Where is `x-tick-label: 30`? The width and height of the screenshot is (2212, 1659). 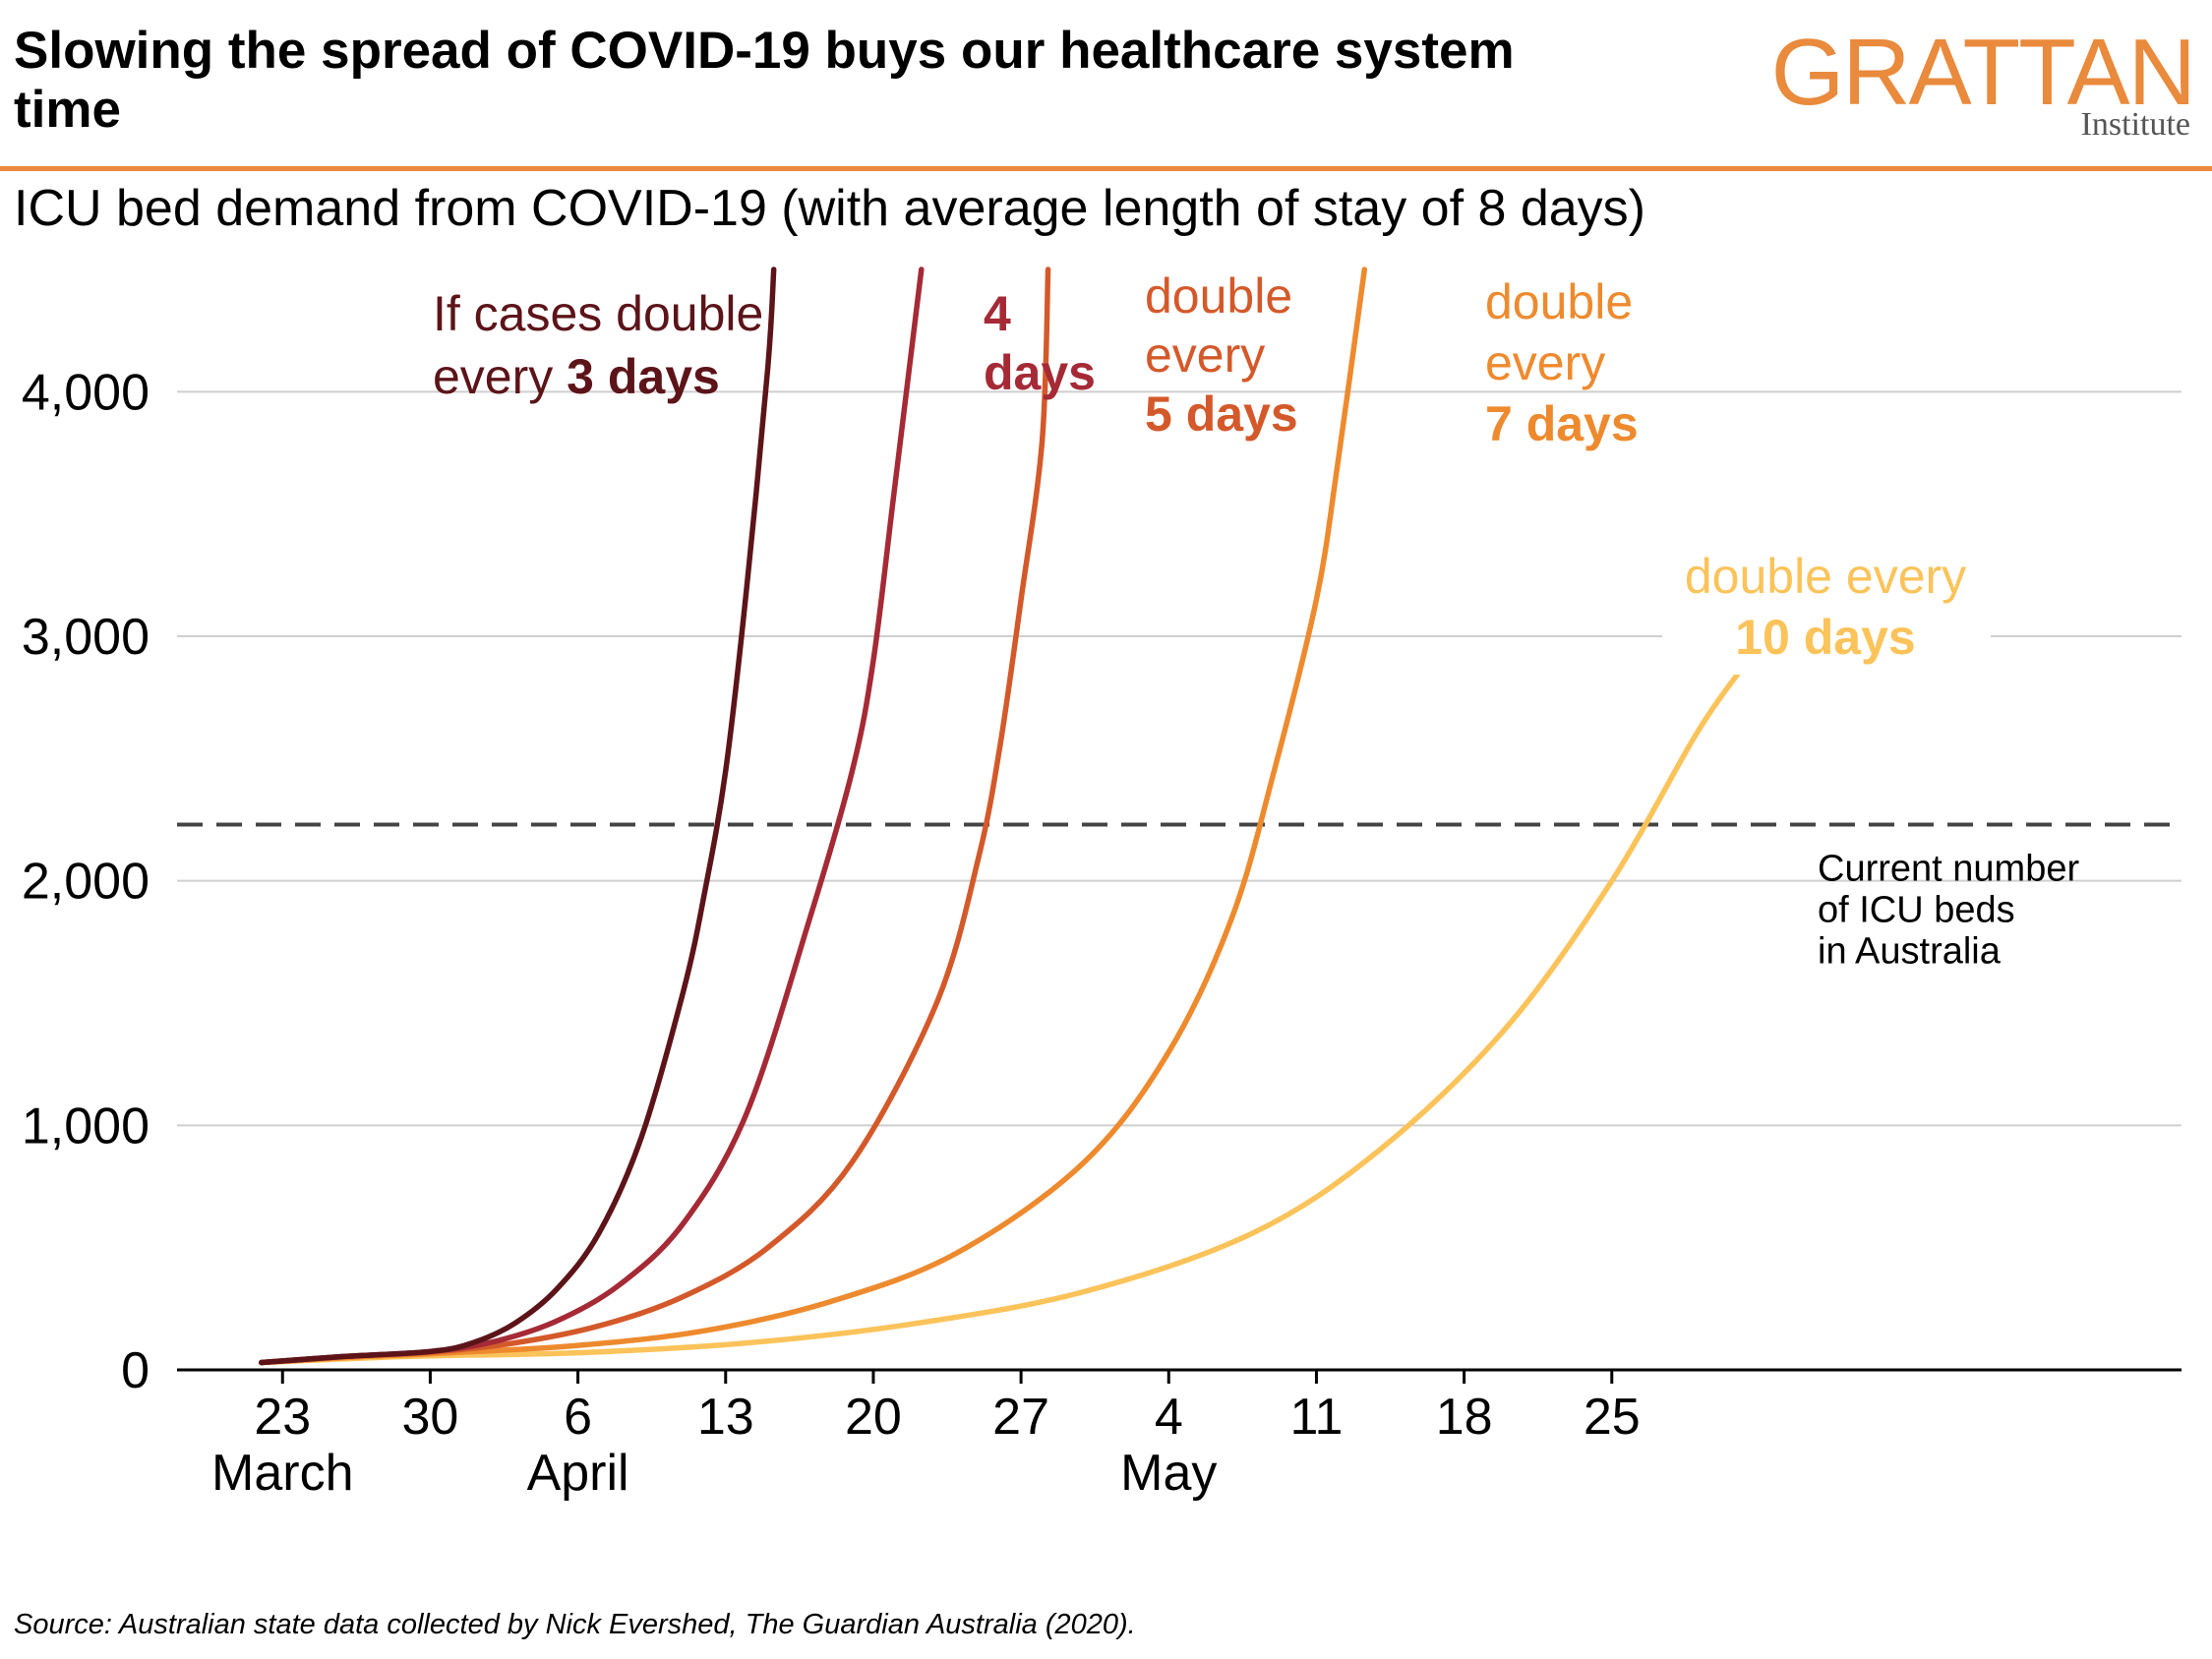 x-tick-label: 30 is located at coordinates (430, 1417).